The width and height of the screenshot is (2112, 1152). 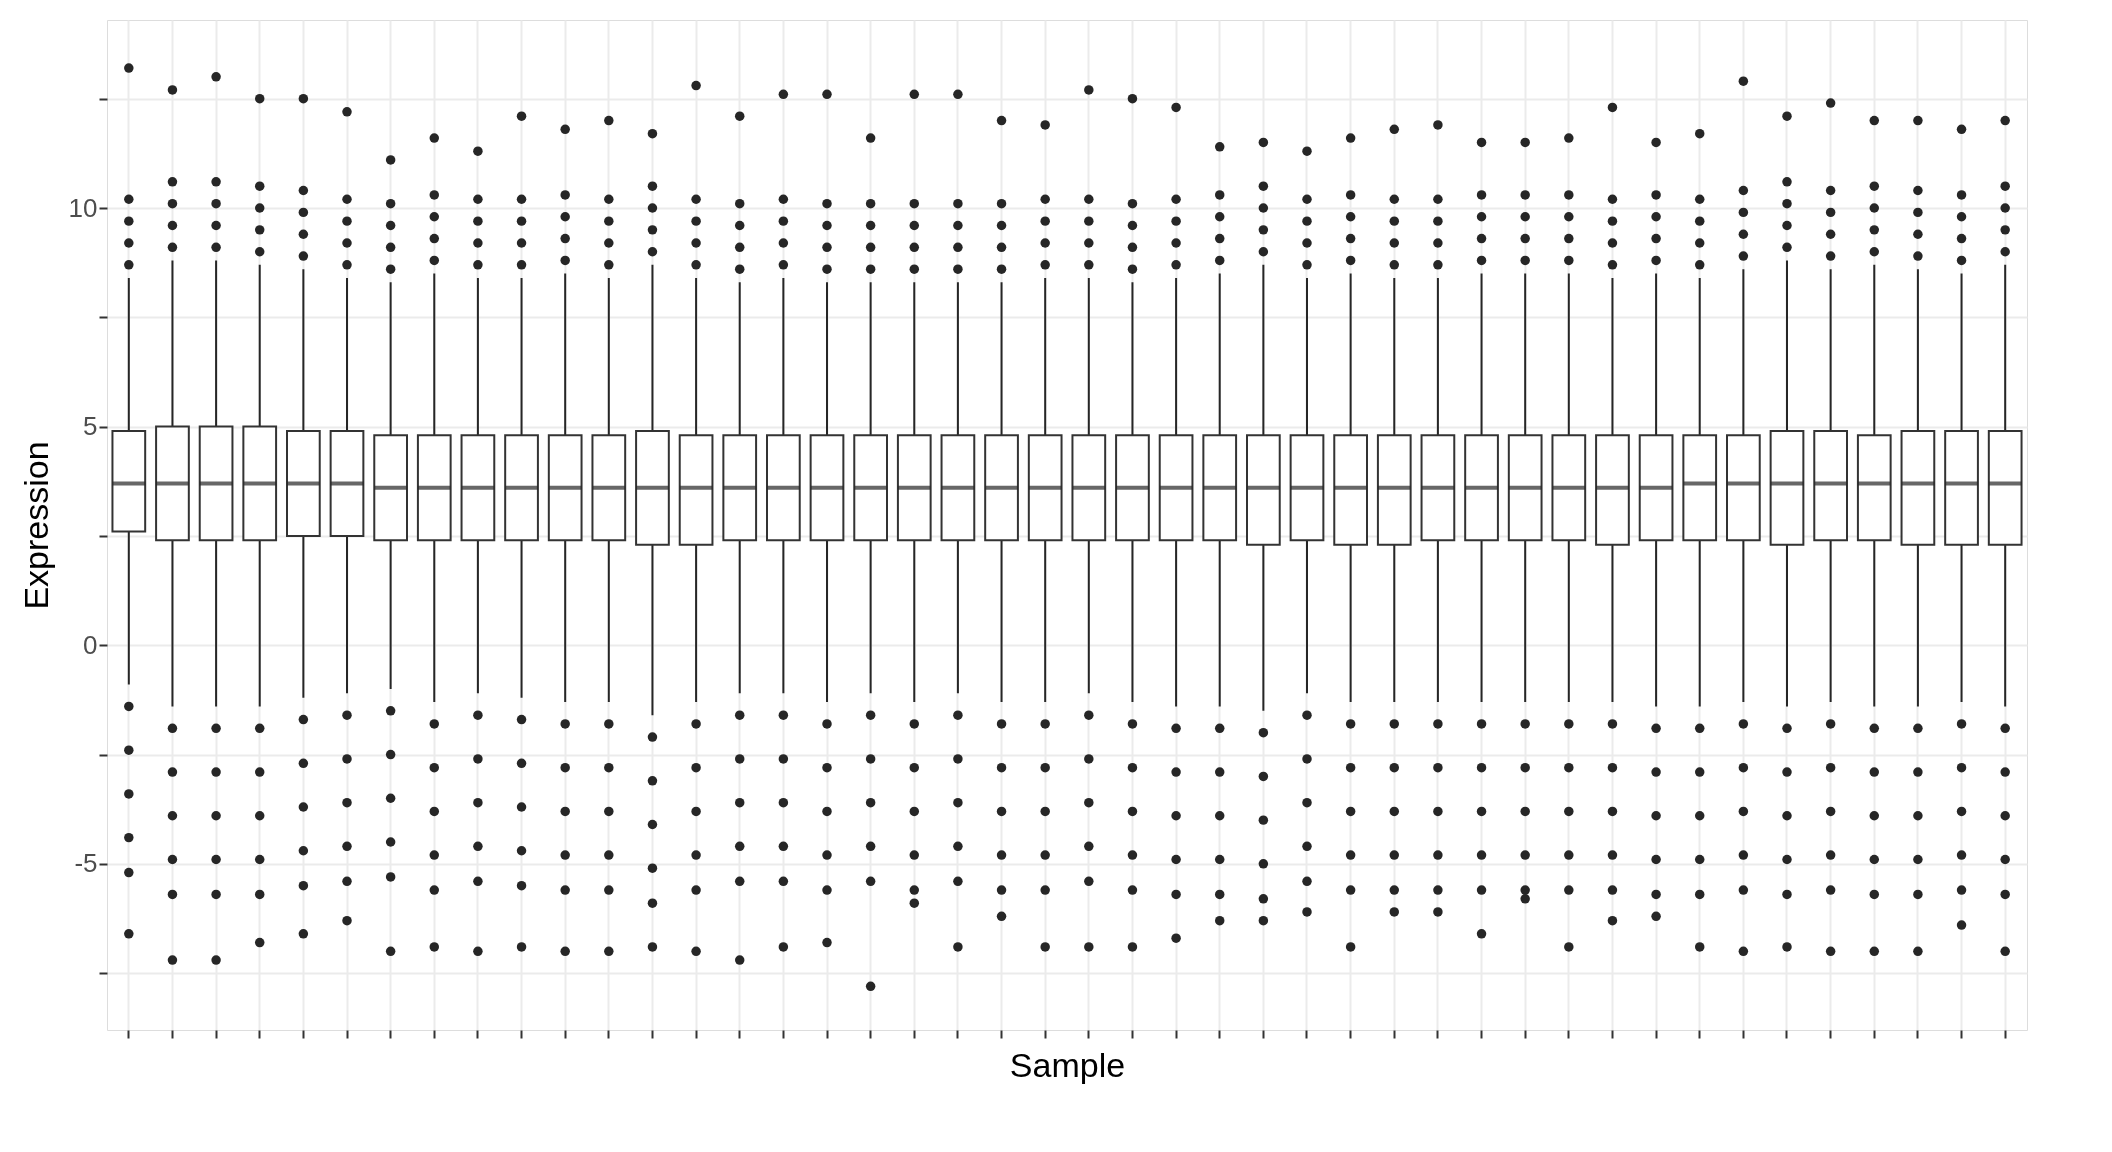 What do you see at coordinates (1067, 1064) in the screenshot?
I see `x-axis-title: Sample` at bounding box center [1067, 1064].